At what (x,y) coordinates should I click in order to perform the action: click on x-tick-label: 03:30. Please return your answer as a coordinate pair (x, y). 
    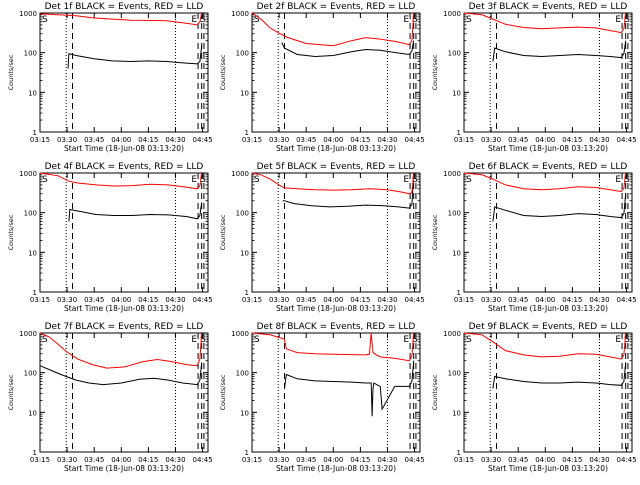
    Looking at the image, I should click on (279, 140).